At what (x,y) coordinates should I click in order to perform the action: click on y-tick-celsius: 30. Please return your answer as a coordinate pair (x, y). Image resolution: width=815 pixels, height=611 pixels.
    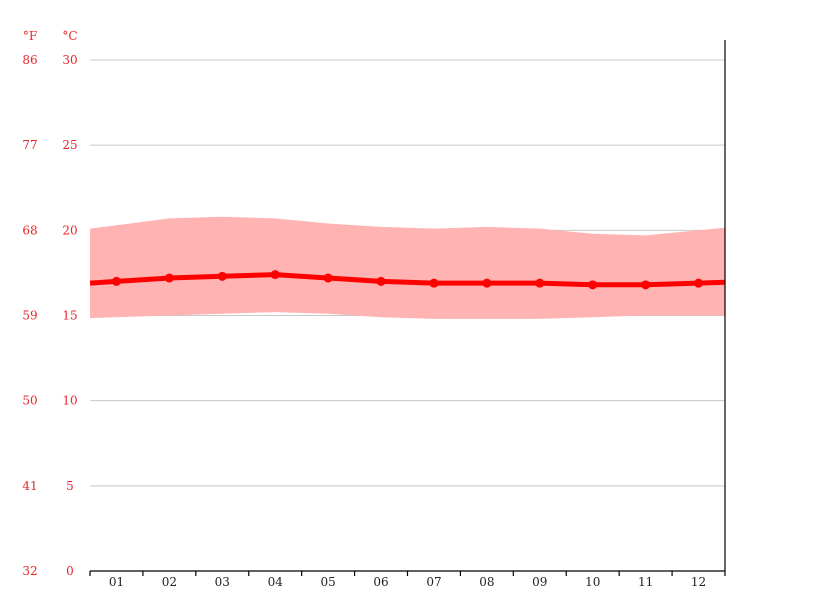
    Looking at the image, I should click on (69, 60).